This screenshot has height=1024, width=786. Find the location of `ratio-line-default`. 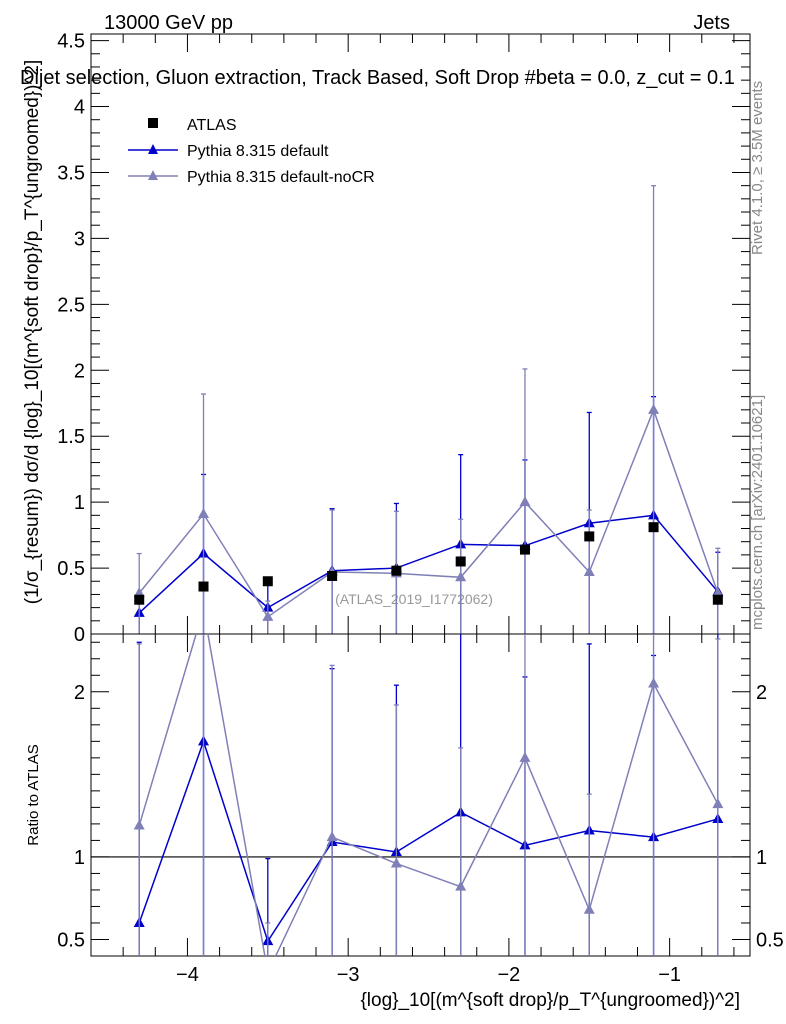

ratio-line-default is located at coordinates (428, 840).